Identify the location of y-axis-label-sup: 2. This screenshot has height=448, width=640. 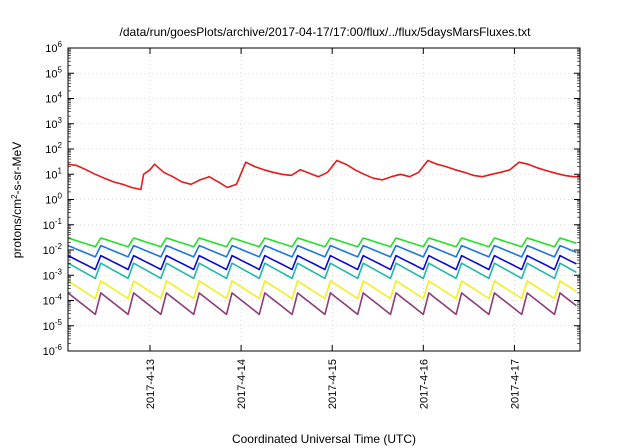
(14, 196).